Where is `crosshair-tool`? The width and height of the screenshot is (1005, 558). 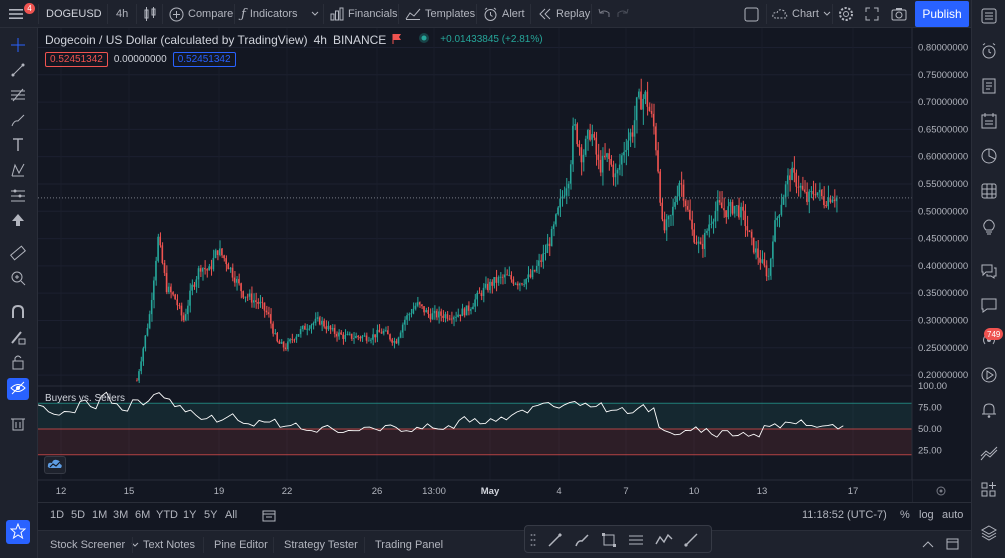 crosshair-tool is located at coordinates (18, 46).